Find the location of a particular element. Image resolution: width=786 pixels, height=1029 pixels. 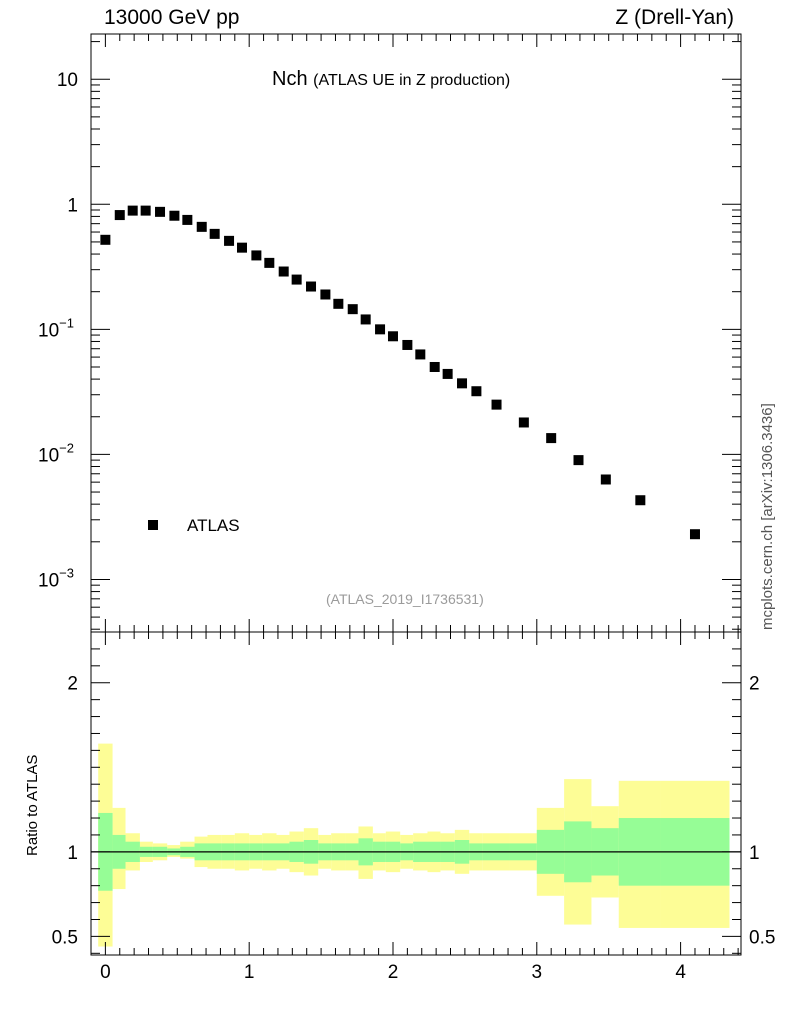

x-tick-label: 4 is located at coordinates (680, 972).